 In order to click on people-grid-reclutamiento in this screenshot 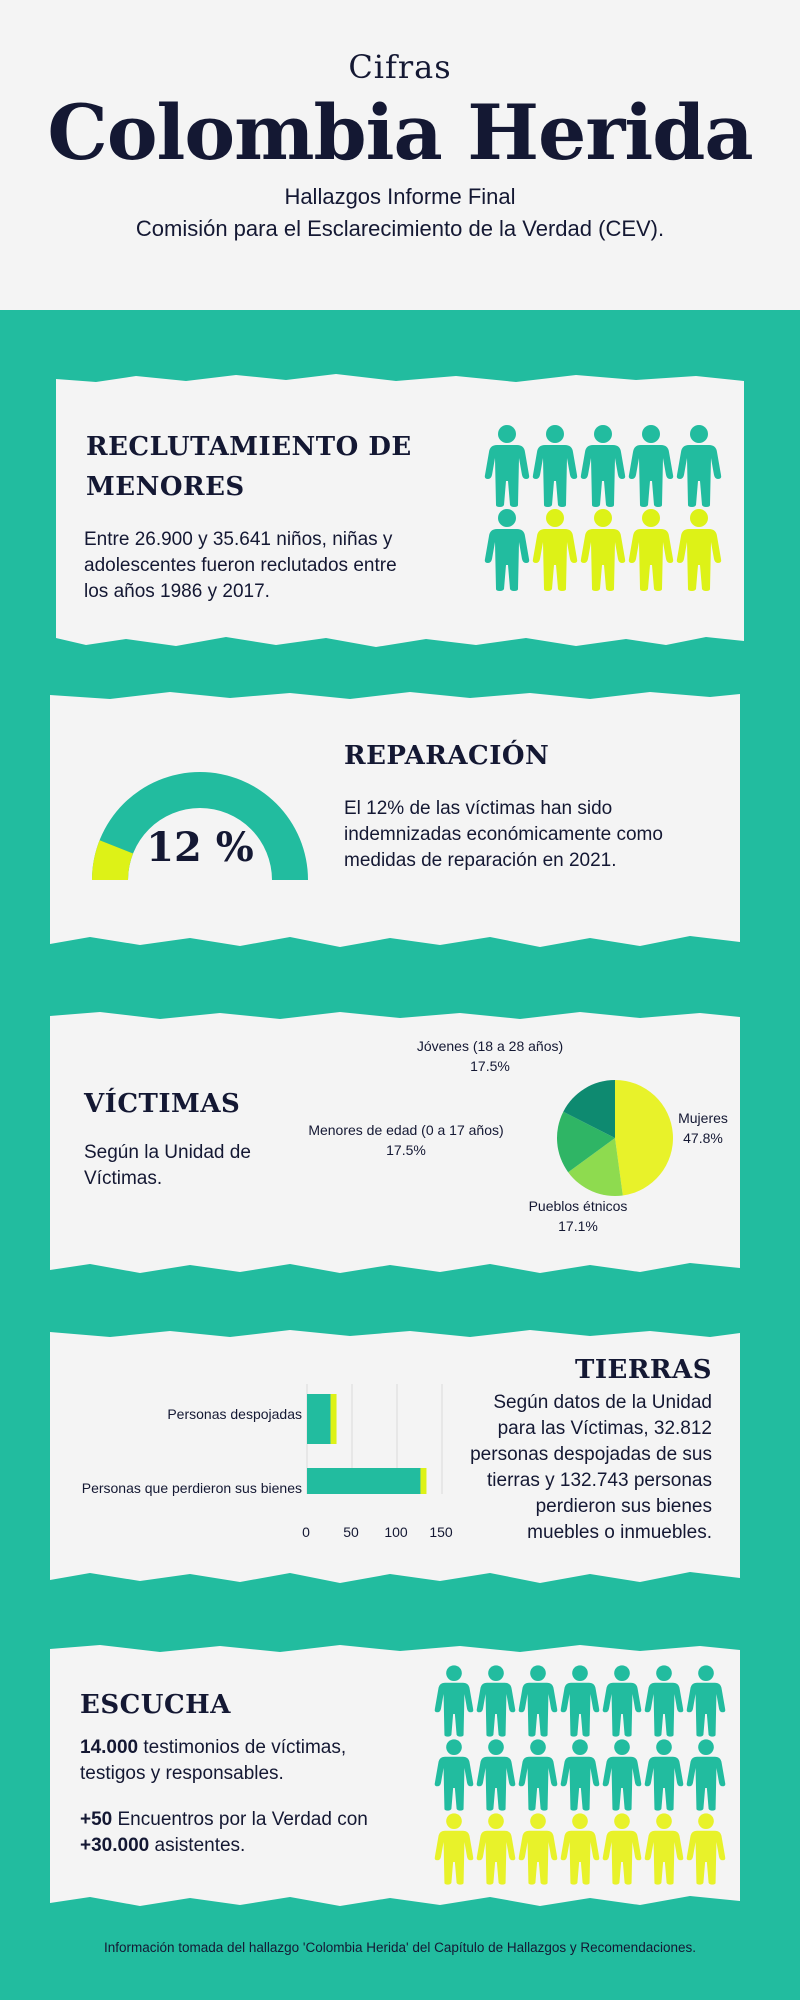, I will do `click(607, 510)`.